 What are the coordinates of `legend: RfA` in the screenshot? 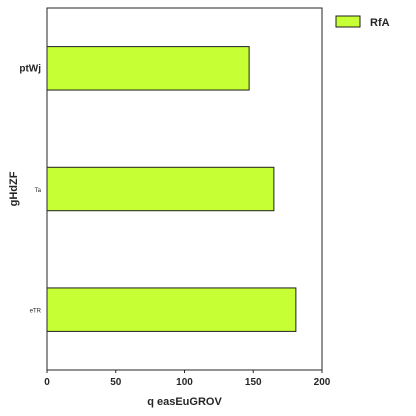 It's located at (362, 22).